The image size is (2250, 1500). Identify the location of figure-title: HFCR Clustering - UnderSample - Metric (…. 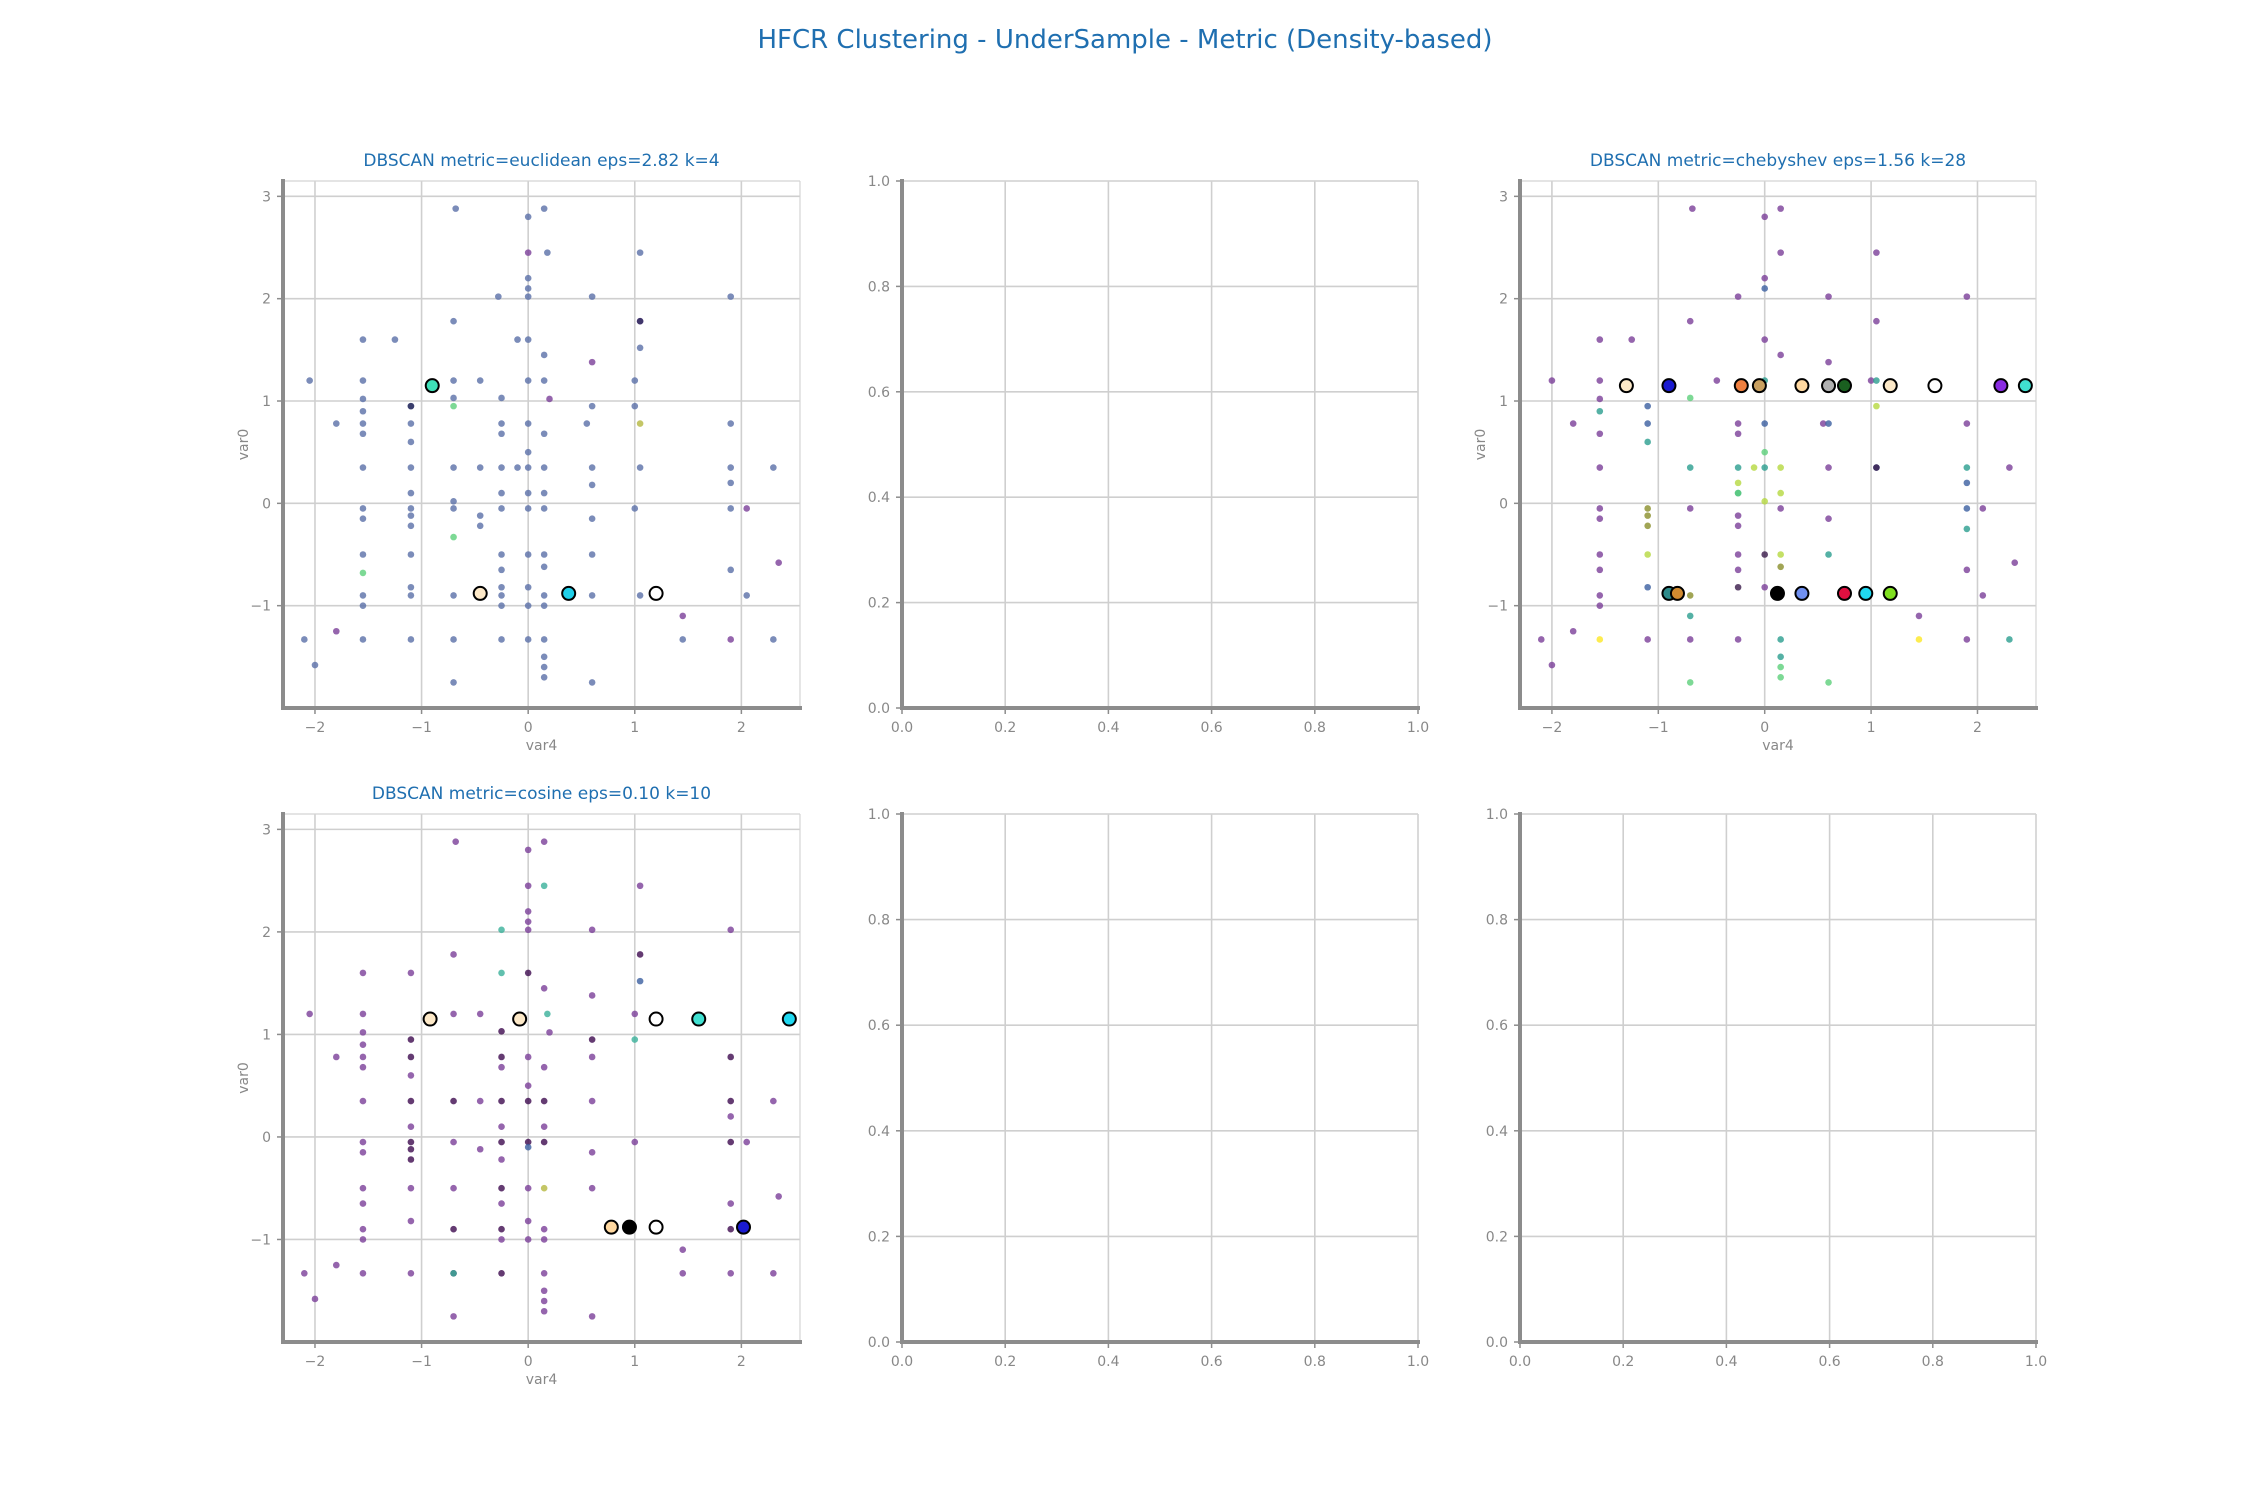
(1124, 40).